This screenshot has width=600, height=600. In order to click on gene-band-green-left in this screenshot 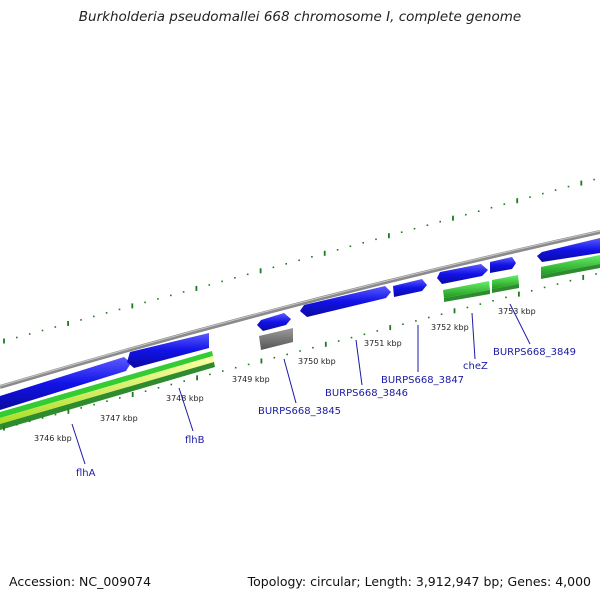, I will do `click(106, 384)`.